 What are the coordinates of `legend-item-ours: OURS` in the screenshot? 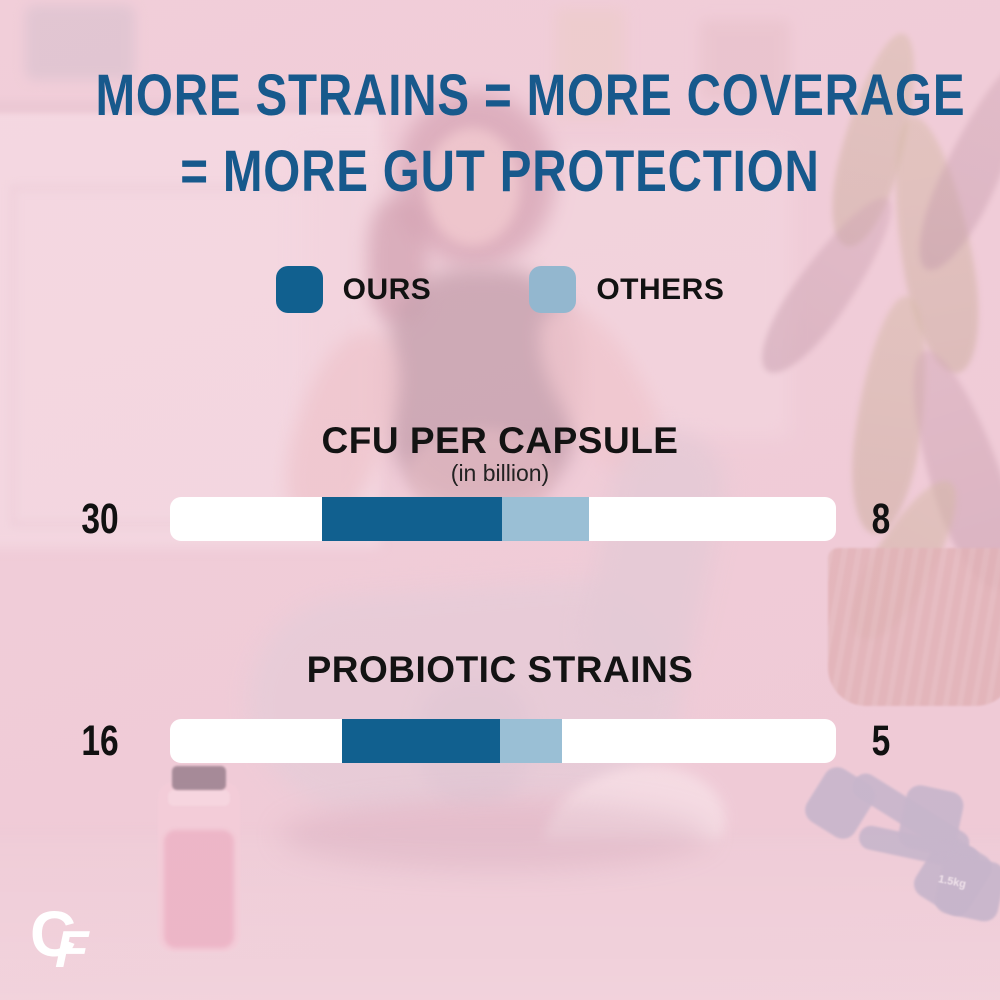 It's located at (353, 289).